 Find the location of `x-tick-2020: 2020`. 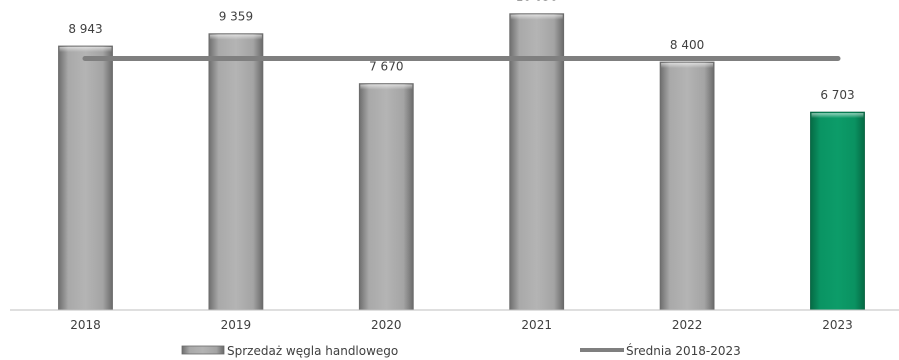

x-tick-2020: 2020 is located at coordinates (386, 325).